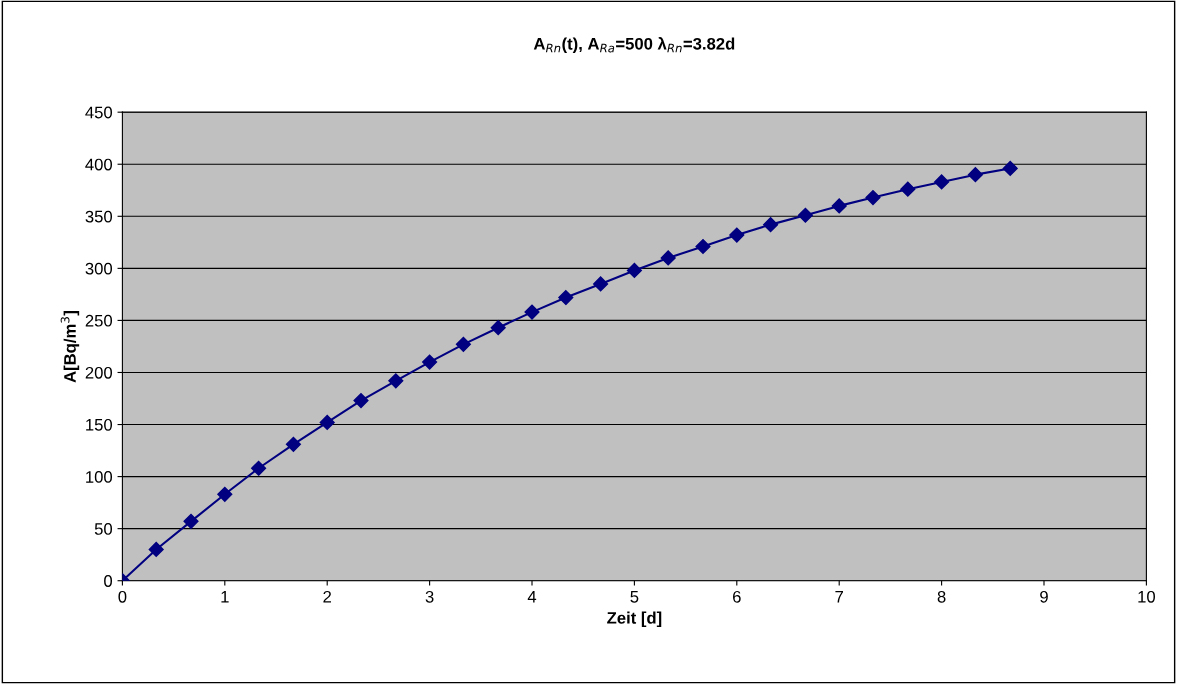 The width and height of the screenshot is (1177, 684). I want to click on y-tick-label: 350, so click(99, 216).